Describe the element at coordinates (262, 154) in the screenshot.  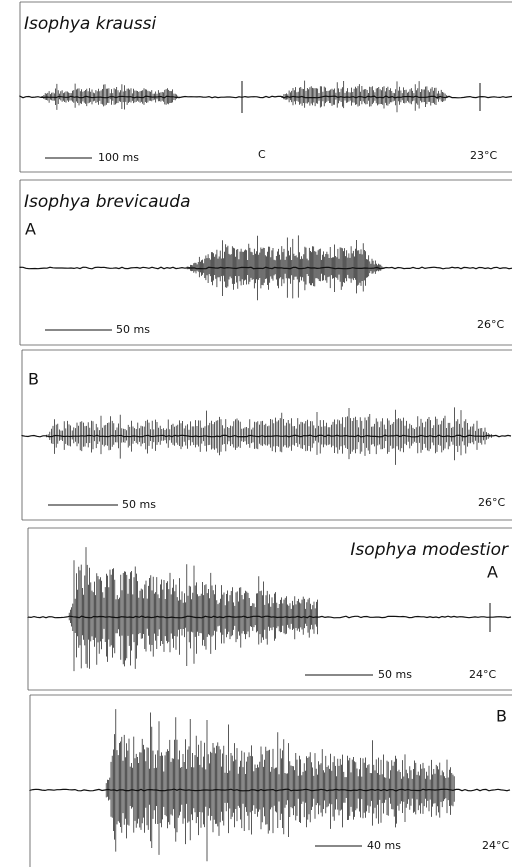
I see `mark: C` at that location.